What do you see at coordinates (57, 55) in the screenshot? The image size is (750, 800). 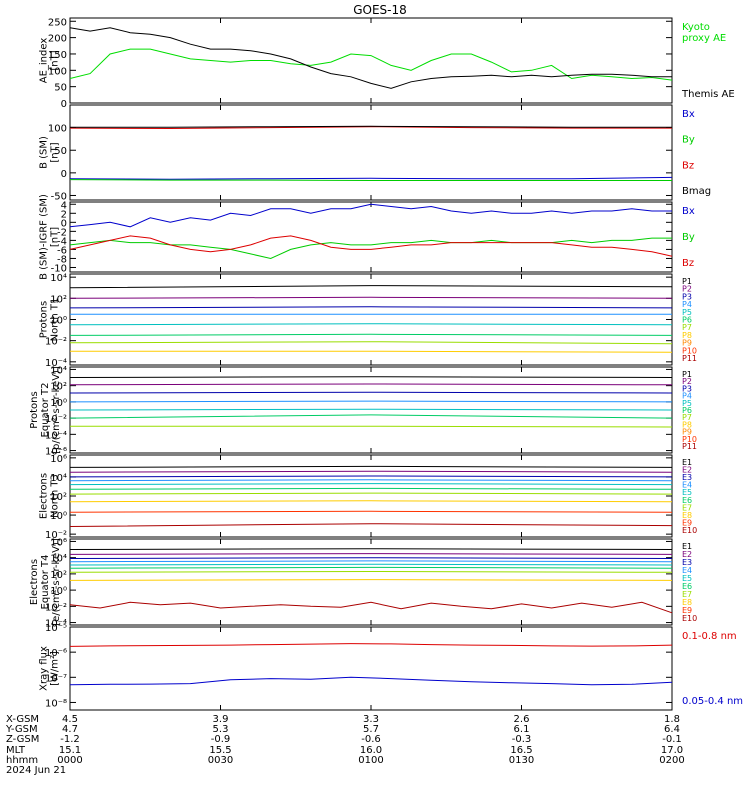 I see `y-tick-label: 150` at bounding box center [57, 55].